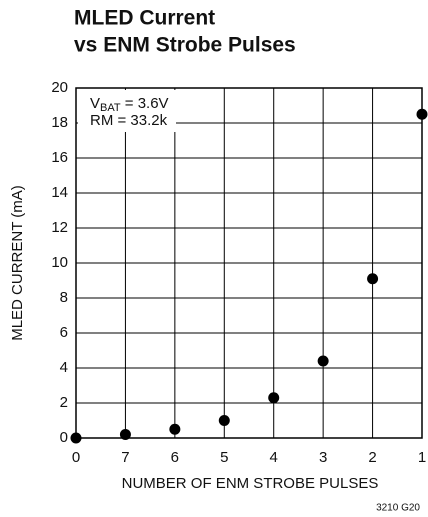  I want to click on x-tick-label: 4, so click(274, 457).